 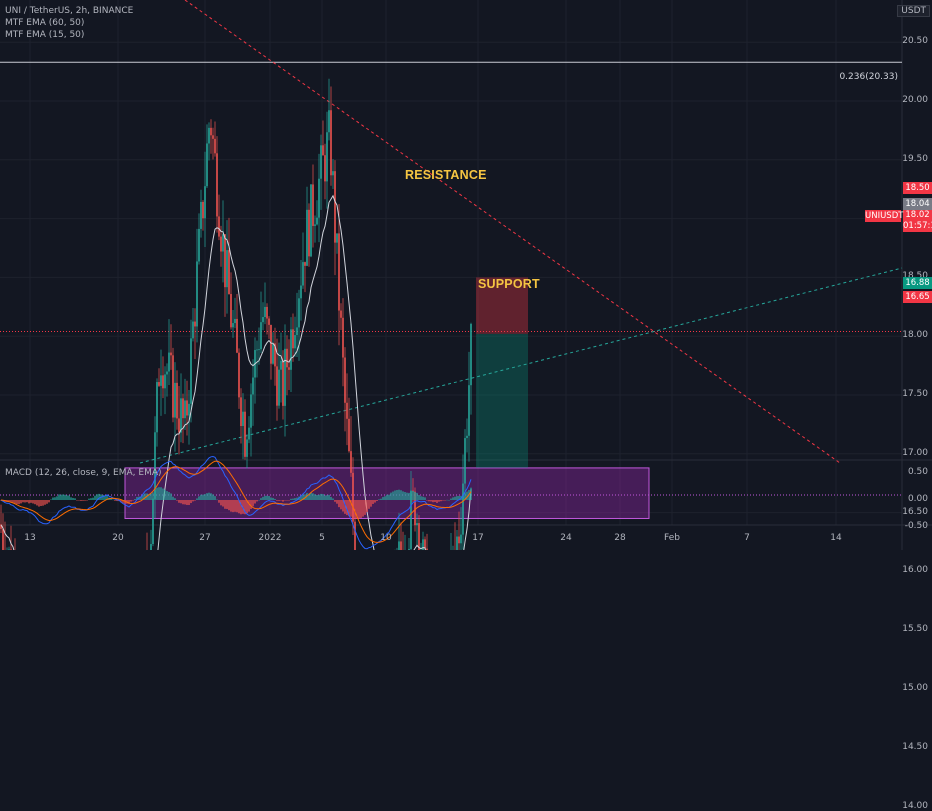 I want to click on symbol-title: UNI / TetherUS, 2h, BINANCE, so click(x=69, y=11).